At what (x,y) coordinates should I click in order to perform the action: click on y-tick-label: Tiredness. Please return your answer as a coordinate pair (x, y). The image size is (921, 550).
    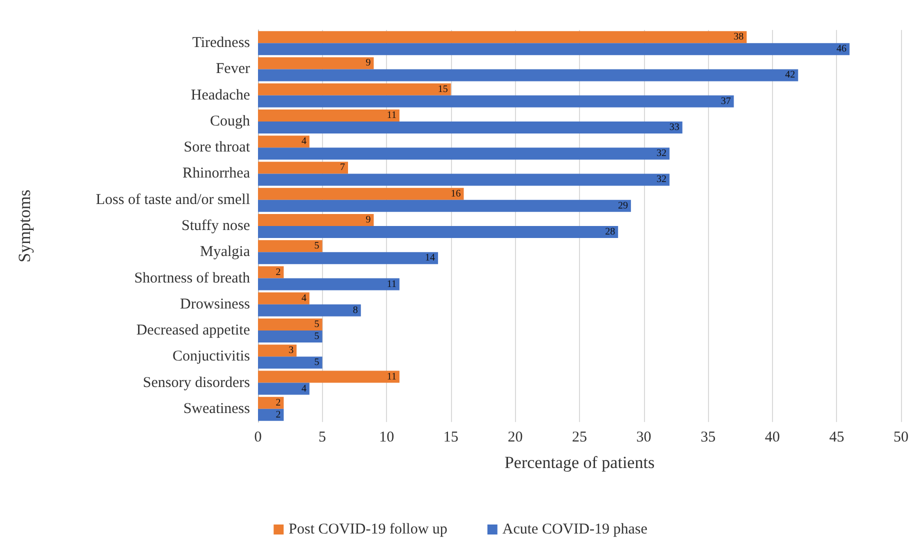
    Looking at the image, I should click on (221, 43).